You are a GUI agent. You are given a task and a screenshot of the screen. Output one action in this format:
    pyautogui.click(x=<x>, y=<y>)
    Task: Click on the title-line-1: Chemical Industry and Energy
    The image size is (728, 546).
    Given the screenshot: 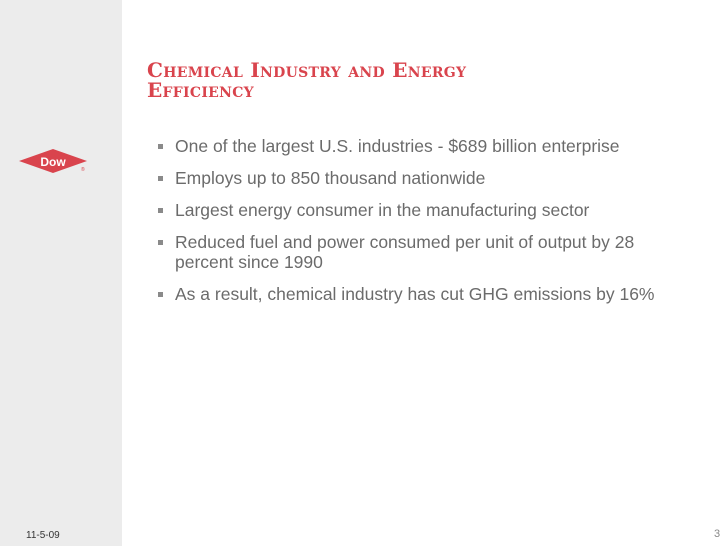 What is the action you would take?
    pyautogui.click(x=307, y=70)
    